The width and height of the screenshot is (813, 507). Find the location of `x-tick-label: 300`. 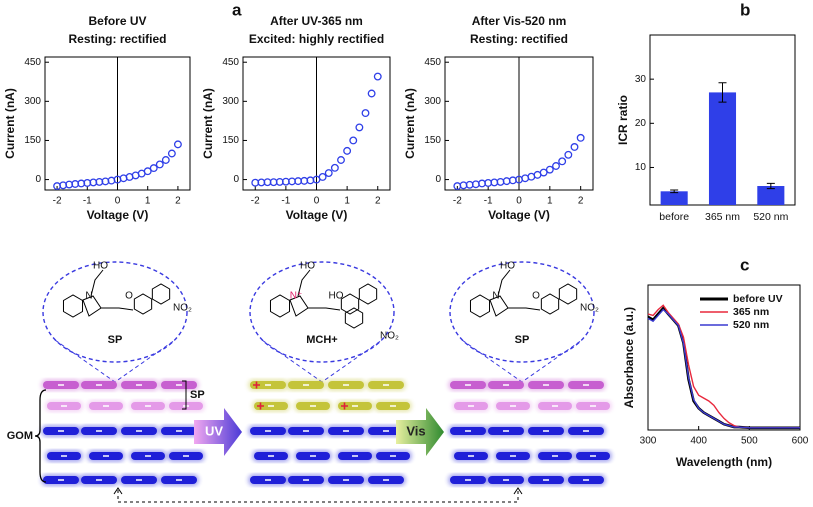

x-tick-label: 300 is located at coordinates (648, 441).